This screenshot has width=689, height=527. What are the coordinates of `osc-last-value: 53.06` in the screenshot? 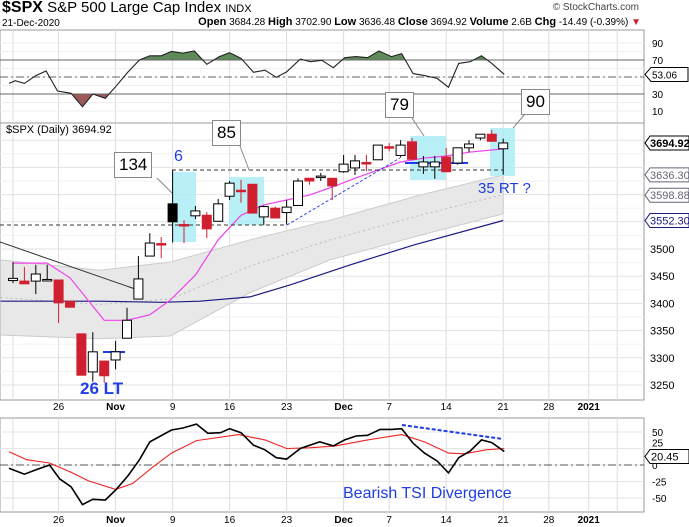 It's located at (664, 75).